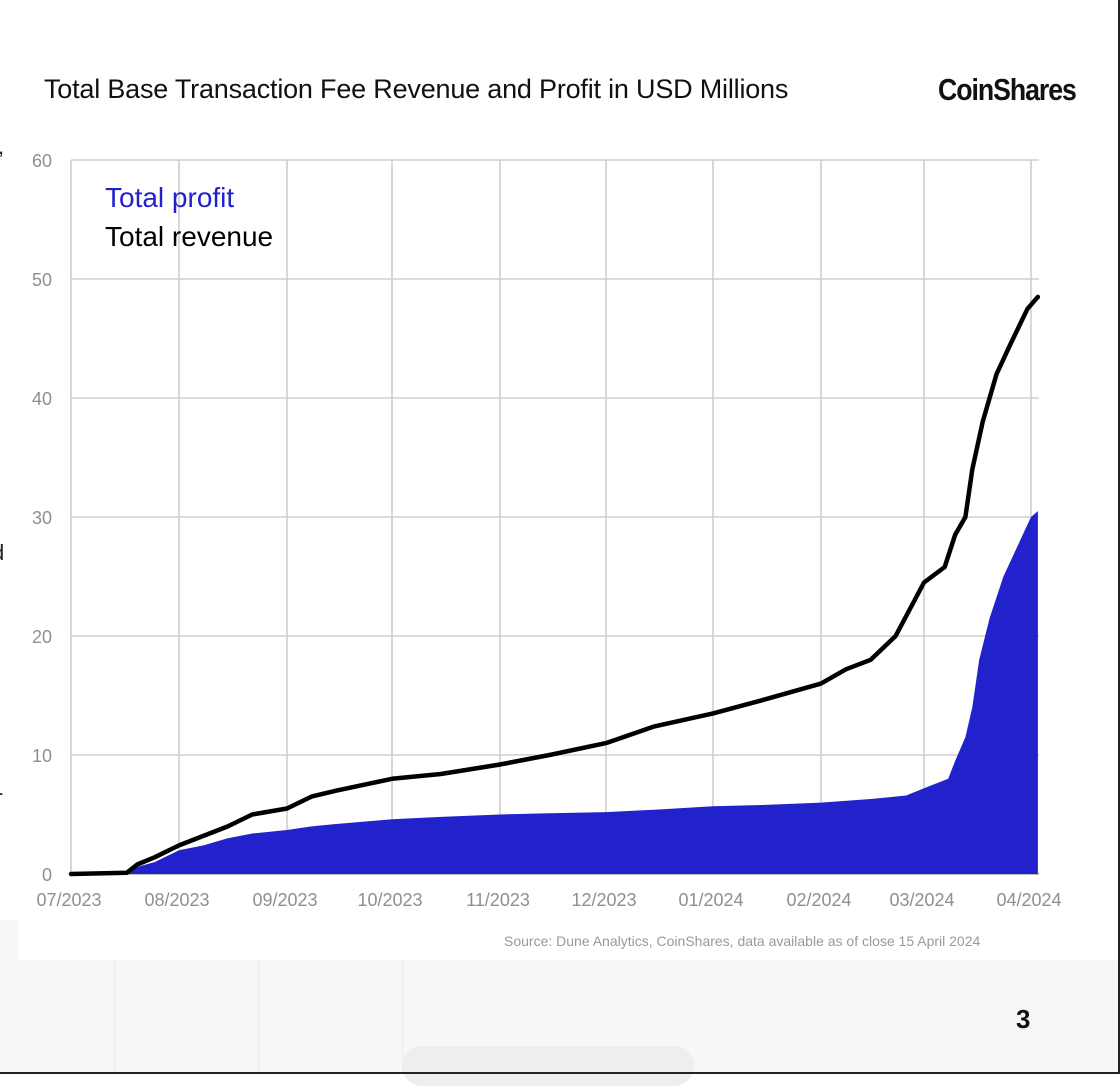 The height and width of the screenshot is (1086, 1120). I want to click on page-number: 3, so click(1023, 1019).